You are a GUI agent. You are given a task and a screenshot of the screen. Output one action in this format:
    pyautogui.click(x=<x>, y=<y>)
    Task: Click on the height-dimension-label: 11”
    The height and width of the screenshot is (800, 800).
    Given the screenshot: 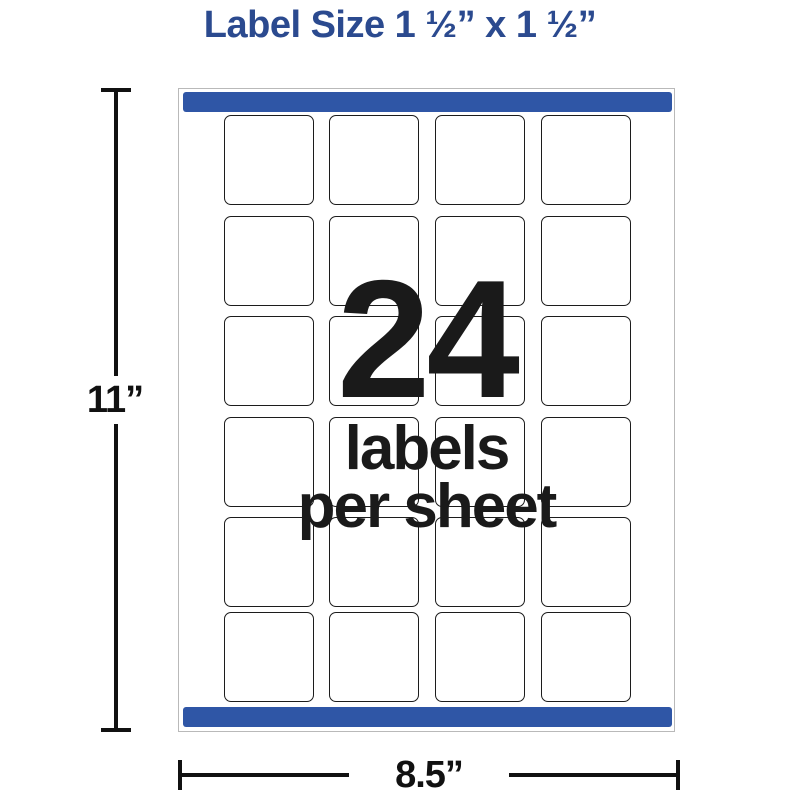 What is the action you would take?
    pyautogui.click(x=115, y=400)
    